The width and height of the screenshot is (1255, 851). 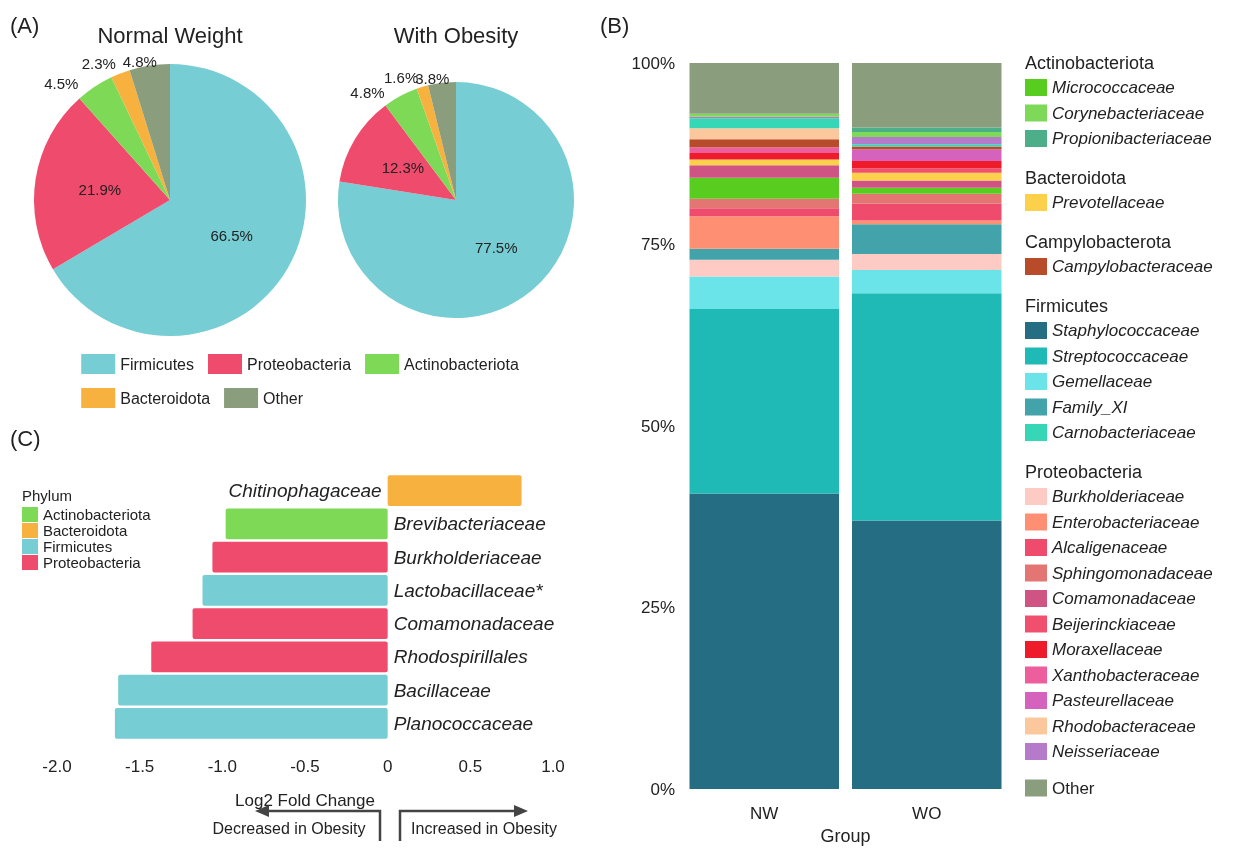 I want to click on text: Bacteroidota, so click(x=1076, y=178).